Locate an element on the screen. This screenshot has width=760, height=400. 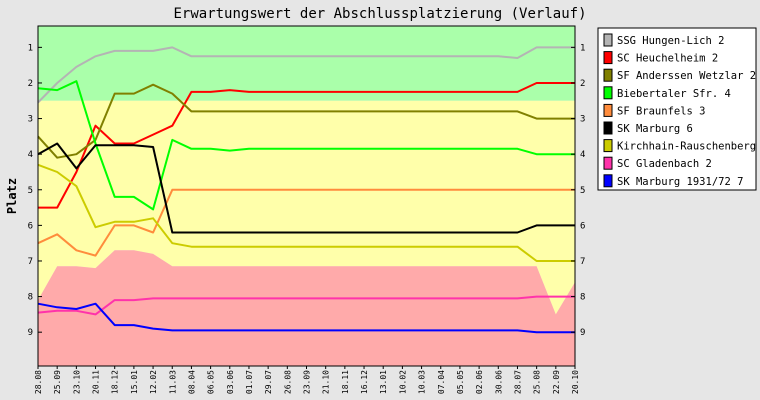
y-axis-label: Platz is located at coordinates (12, 196).